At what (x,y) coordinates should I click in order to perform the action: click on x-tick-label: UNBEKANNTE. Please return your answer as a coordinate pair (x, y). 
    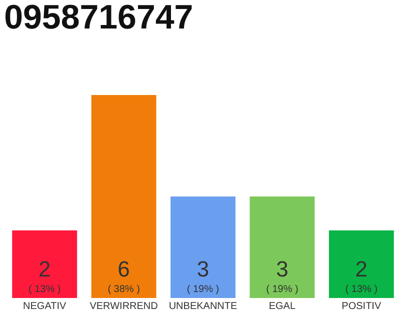
    Looking at the image, I should click on (203, 306).